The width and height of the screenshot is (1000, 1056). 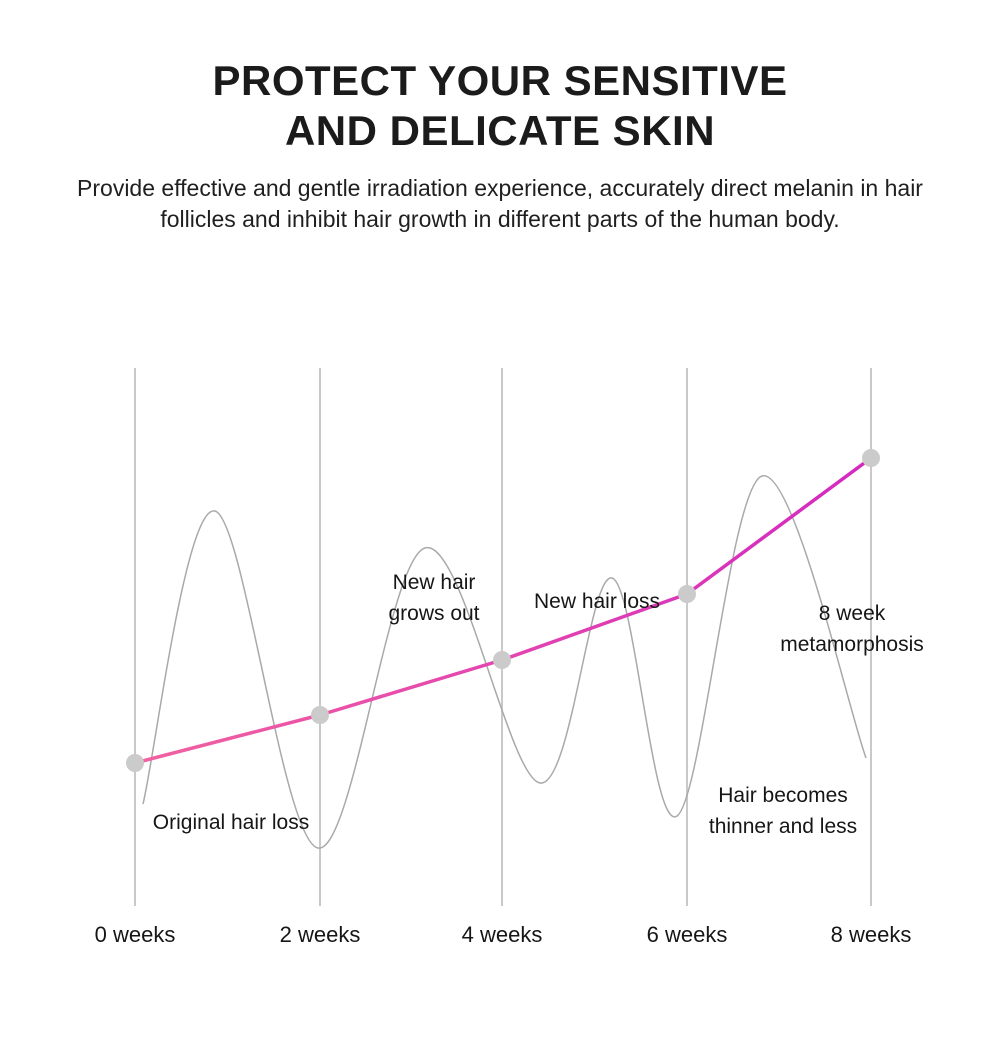 I want to click on annotation-2: New hair loss, so click(x=597, y=601).